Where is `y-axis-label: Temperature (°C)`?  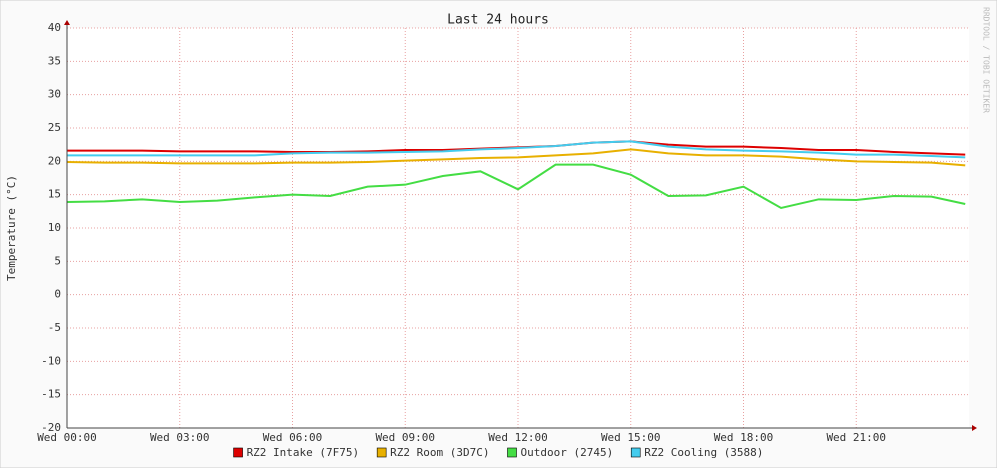
y-axis-label: Temperature (°C) is located at coordinates (11, 228).